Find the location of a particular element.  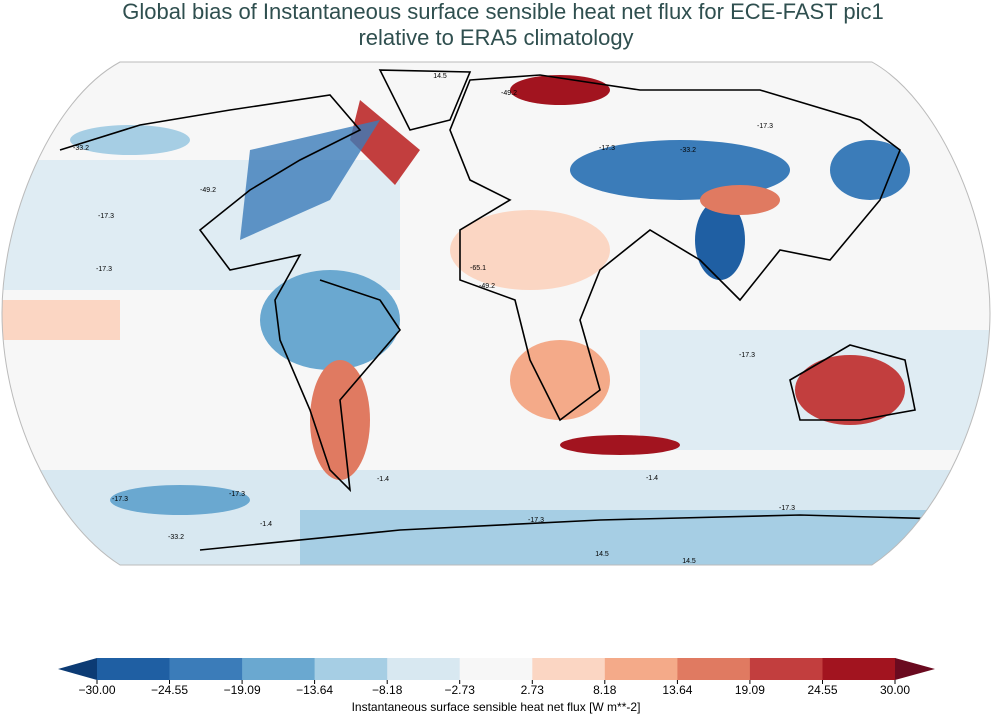

colorbar-tick-label: −2.73 is located at coordinates (460, 690).